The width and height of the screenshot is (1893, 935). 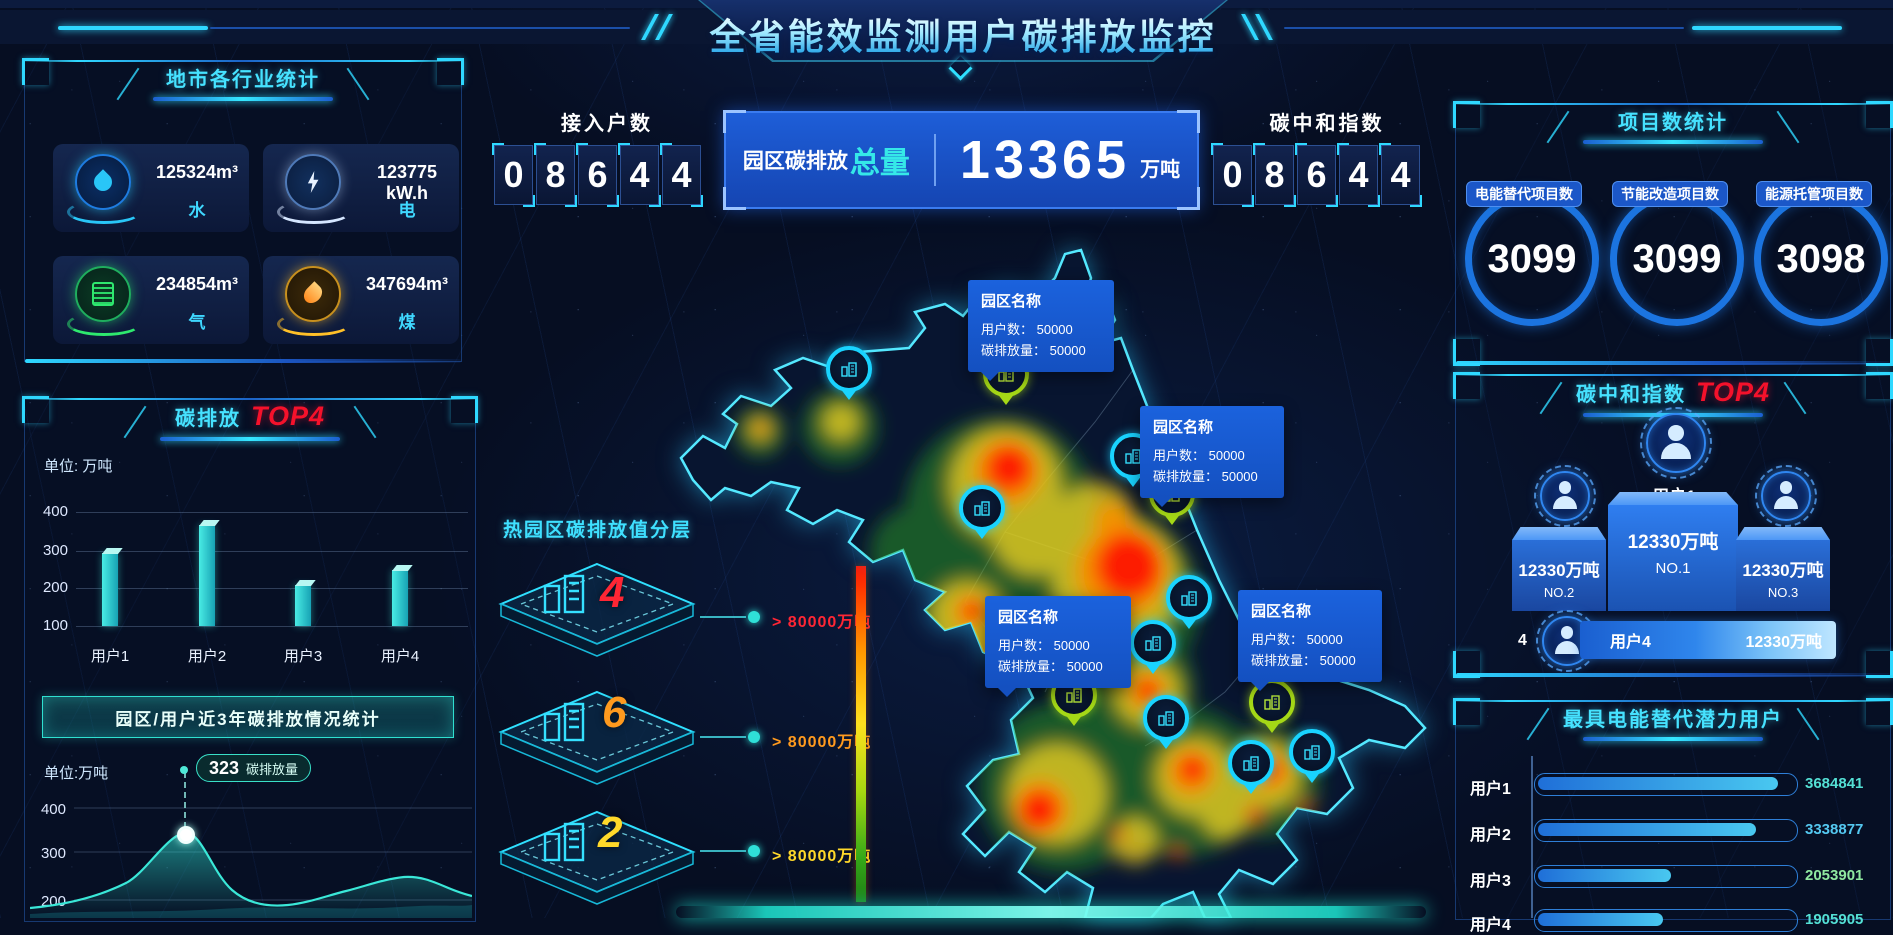 I want to click on stat-label: 水, so click(x=197, y=210).